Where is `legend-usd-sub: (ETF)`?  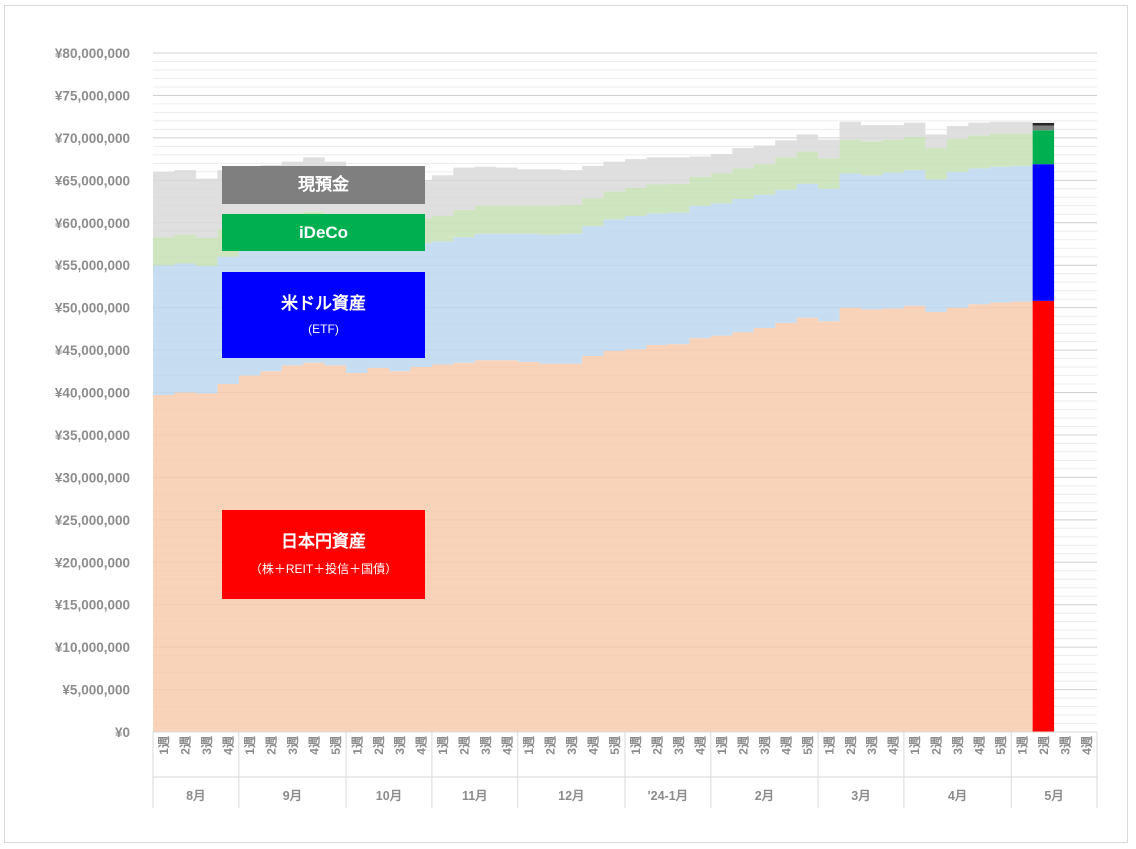 legend-usd-sub: (ETF) is located at coordinates (323, 329).